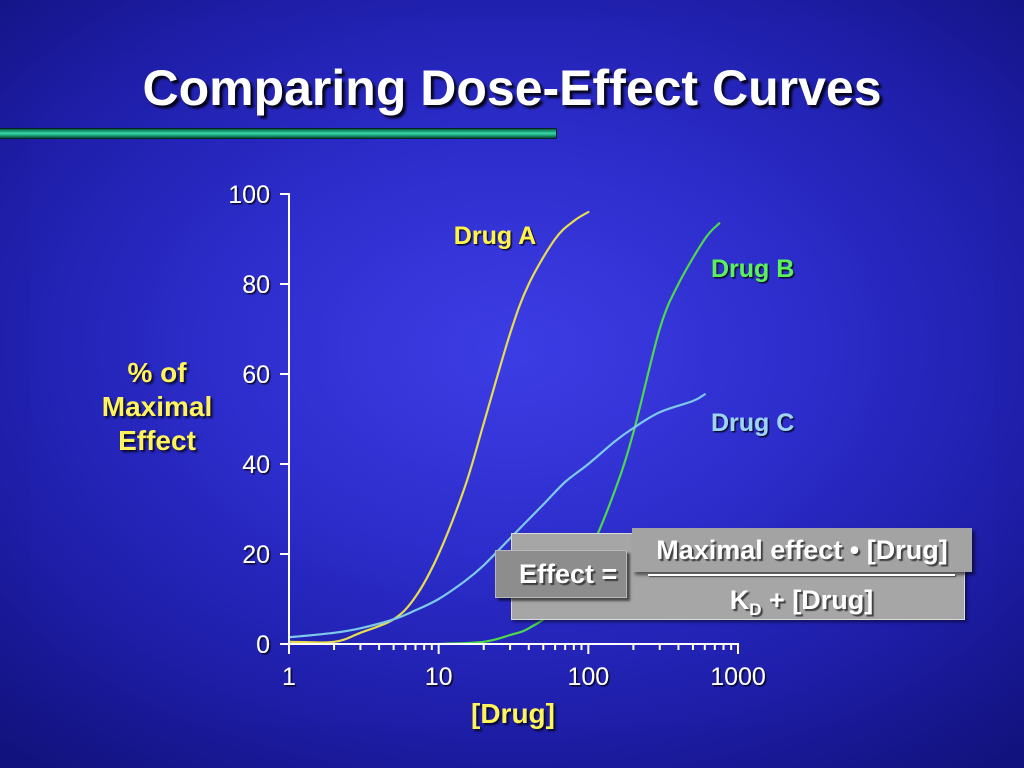  Describe the element at coordinates (821, 600) in the screenshot. I see `formula-denominator-rest: + [Drug]` at that location.